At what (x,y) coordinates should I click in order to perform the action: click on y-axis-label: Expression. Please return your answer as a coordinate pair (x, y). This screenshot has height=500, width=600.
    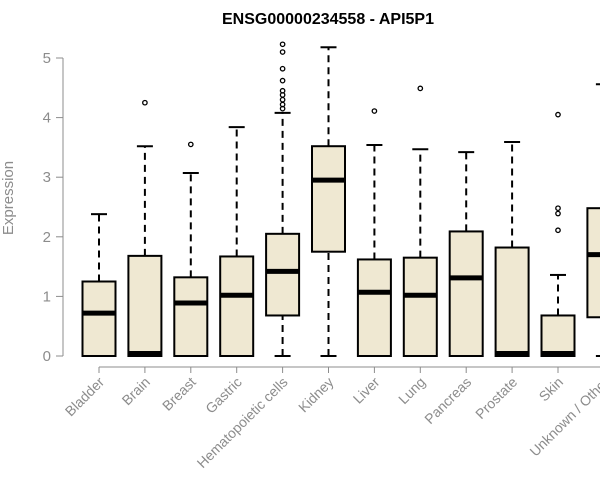
    Looking at the image, I should click on (8, 198).